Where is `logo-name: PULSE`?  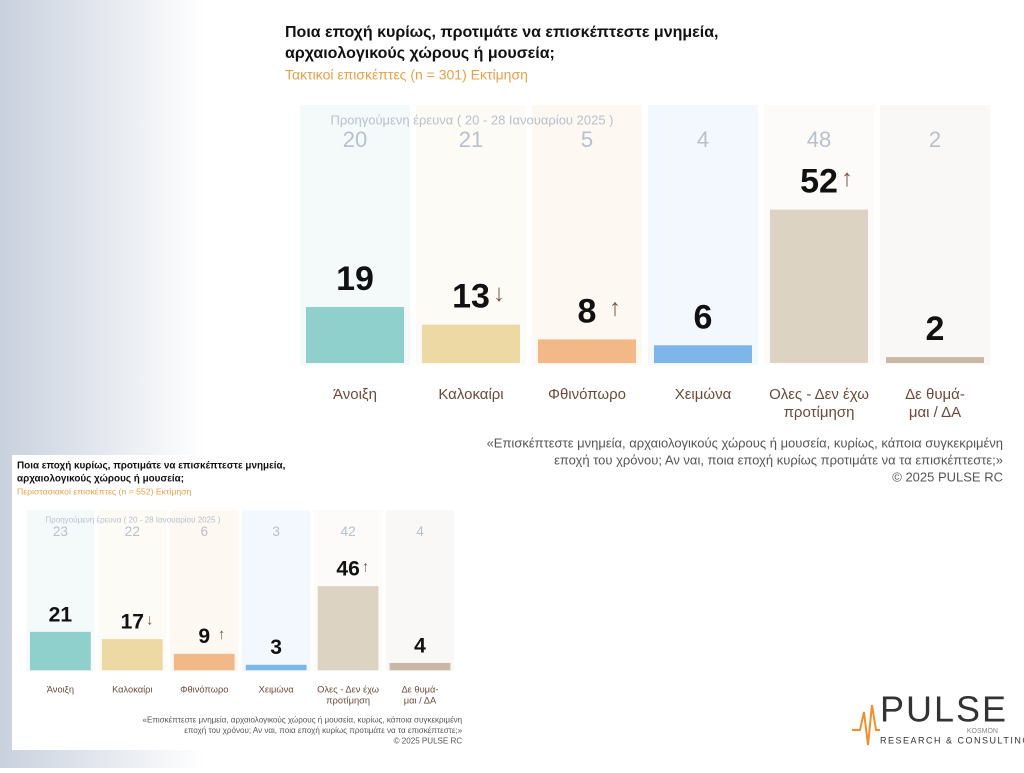 logo-name: PULSE is located at coordinates (944, 709).